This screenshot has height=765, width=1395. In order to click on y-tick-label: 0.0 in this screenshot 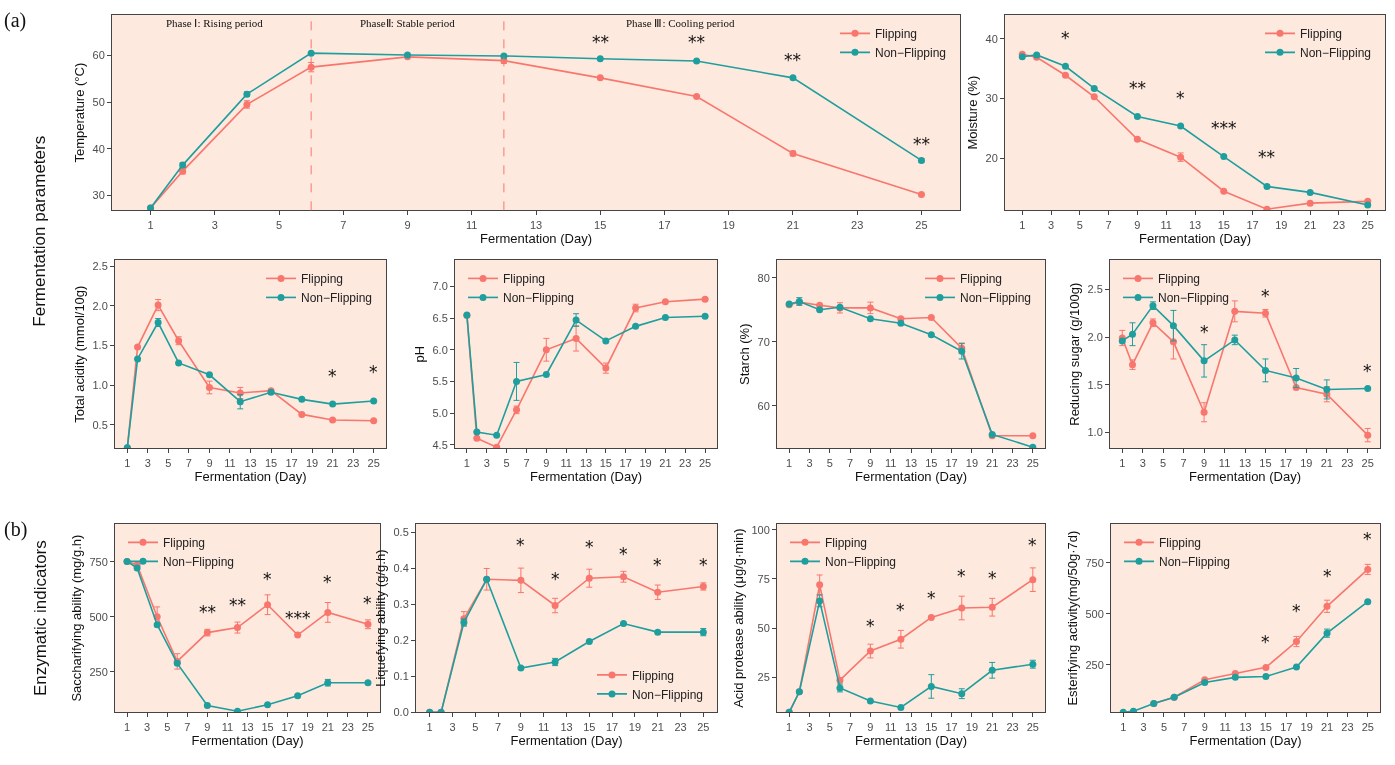, I will do `click(401, 712)`.